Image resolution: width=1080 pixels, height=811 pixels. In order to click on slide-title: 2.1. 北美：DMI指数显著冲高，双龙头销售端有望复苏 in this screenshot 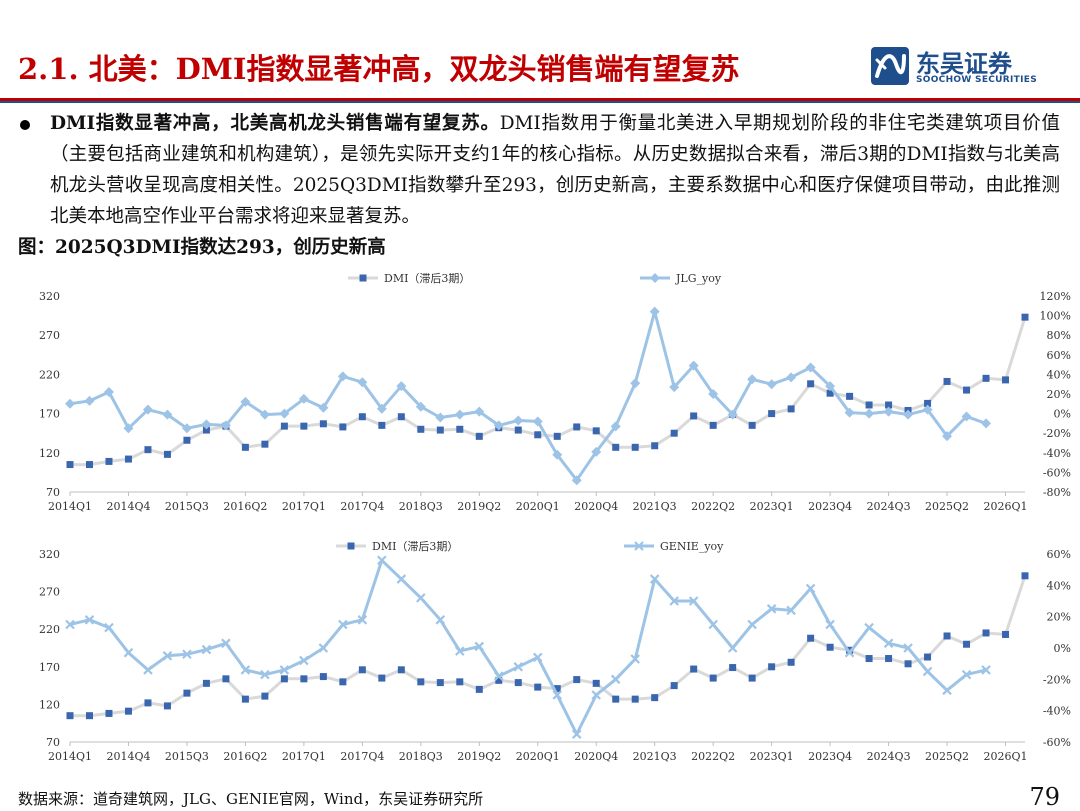, I will do `click(379, 69)`.